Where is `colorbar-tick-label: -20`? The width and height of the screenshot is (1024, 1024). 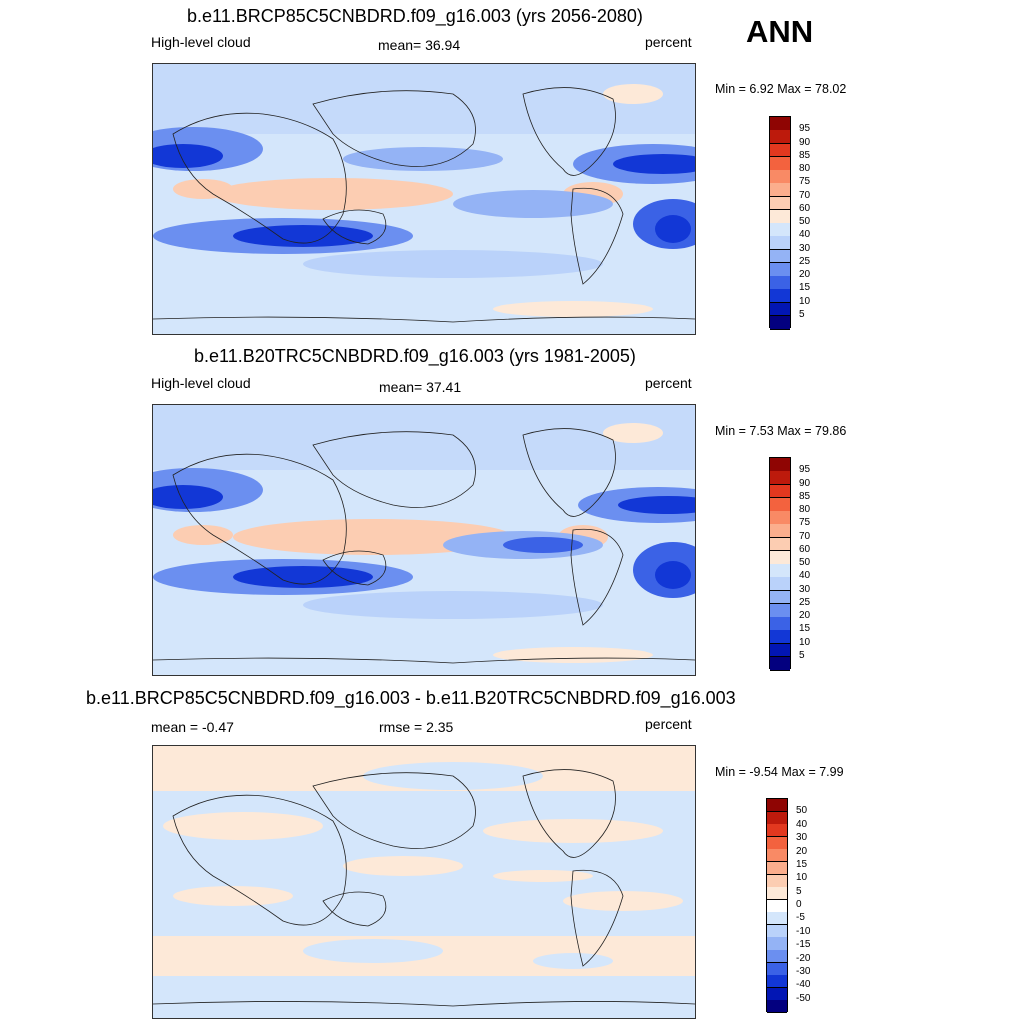
colorbar-tick-label: -20 is located at coordinates (803, 958).